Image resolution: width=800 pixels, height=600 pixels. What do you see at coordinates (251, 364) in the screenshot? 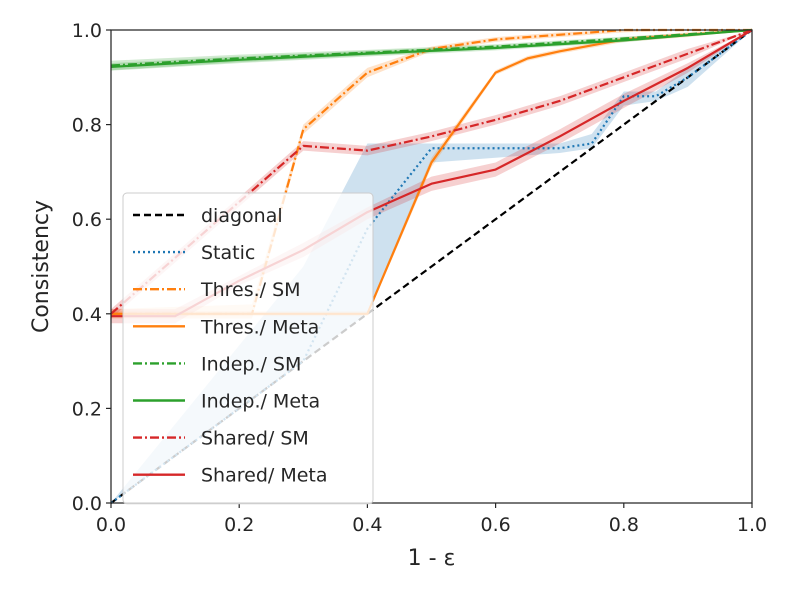
I see `legend-label-indep-sm: Indep./ SM` at bounding box center [251, 364].